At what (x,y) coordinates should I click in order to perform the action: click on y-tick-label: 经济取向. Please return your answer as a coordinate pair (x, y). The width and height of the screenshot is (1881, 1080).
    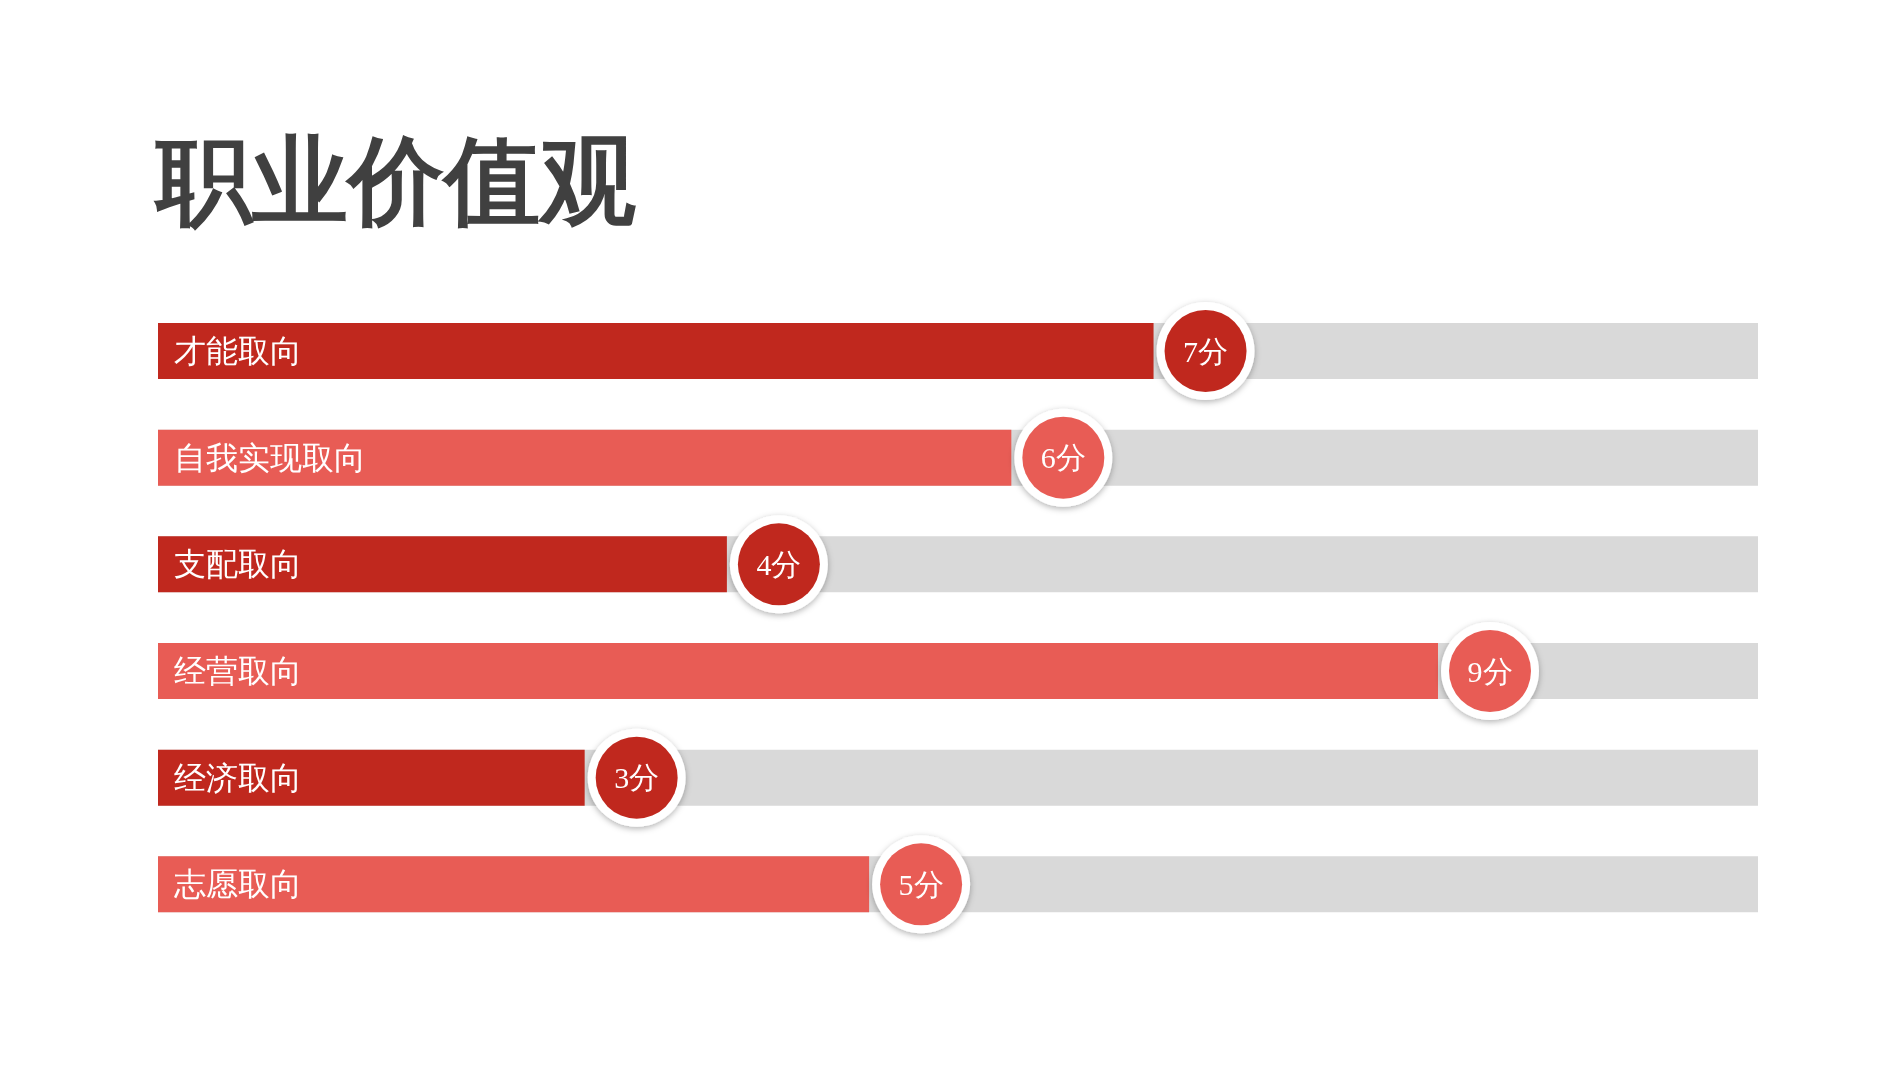
    Looking at the image, I should click on (238, 777).